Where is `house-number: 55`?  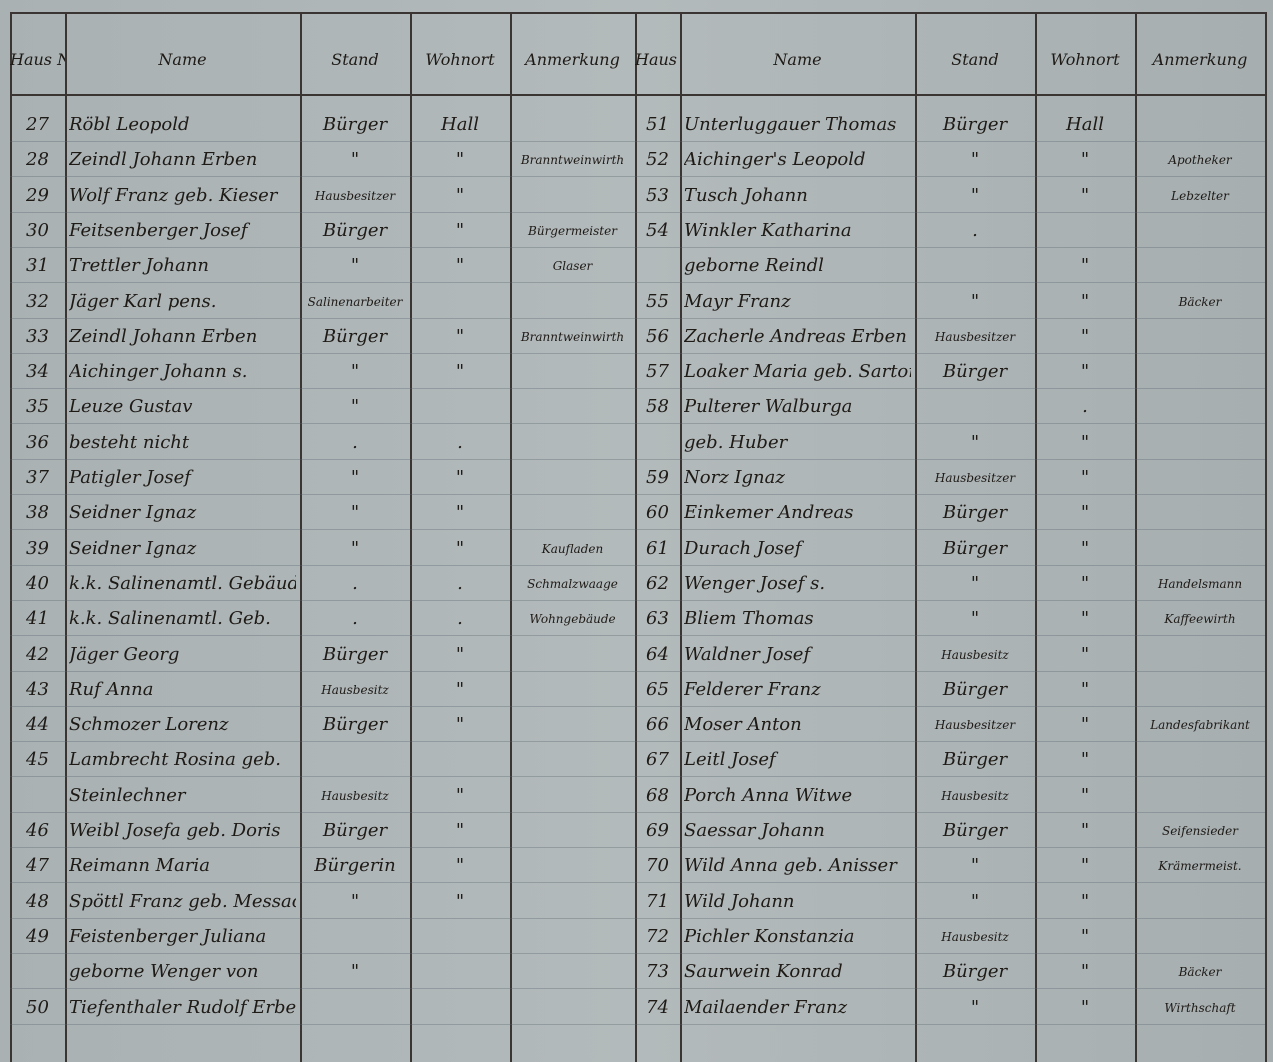 house-number: 55 is located at coordinates (657, 301).